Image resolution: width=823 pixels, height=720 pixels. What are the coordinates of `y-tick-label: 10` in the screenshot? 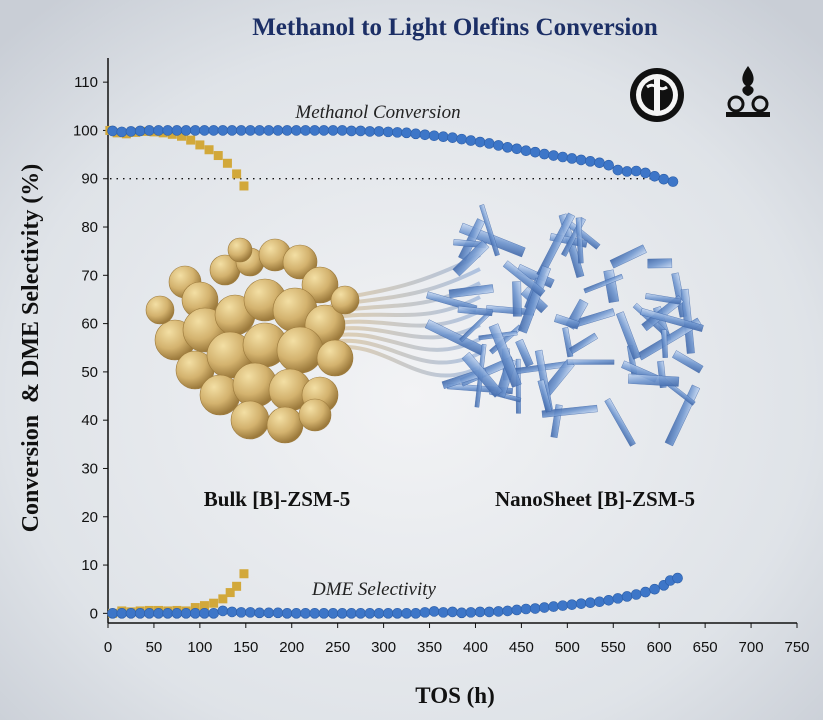 It's located at (89, 565).